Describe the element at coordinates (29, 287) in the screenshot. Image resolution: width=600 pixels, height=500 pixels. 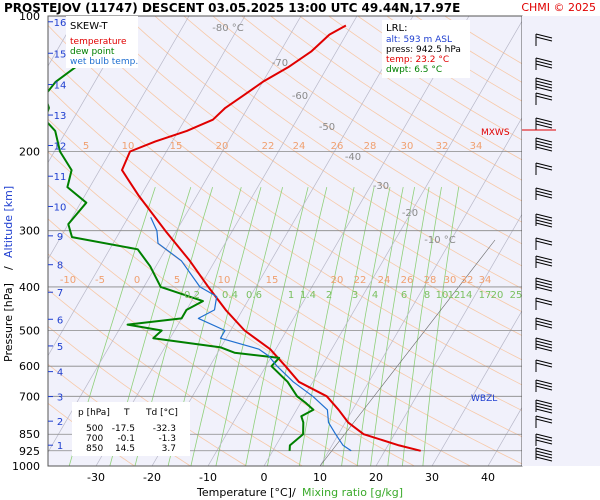
I see `pressure-tick-label: 400` at that location.